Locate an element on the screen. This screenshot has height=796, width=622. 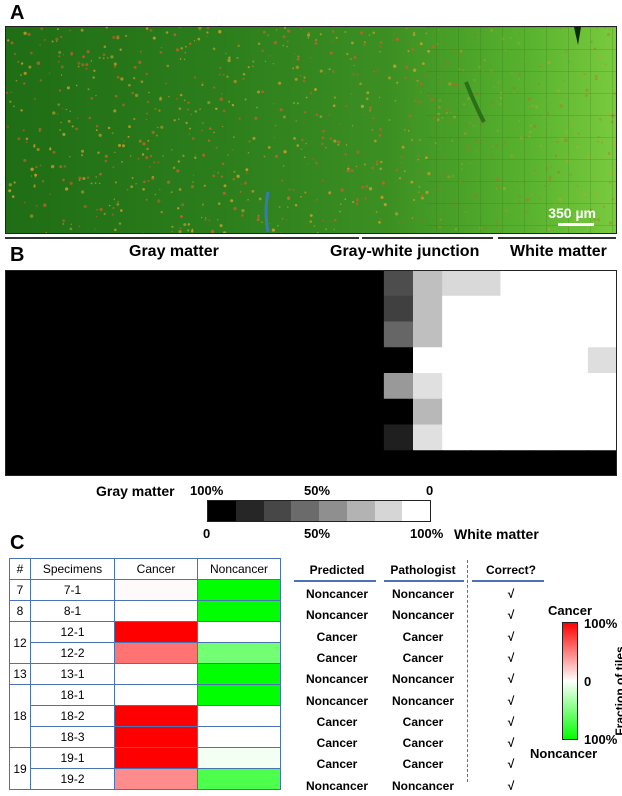
predicted-cell: Noncancer is located at coordinates (337, 615).